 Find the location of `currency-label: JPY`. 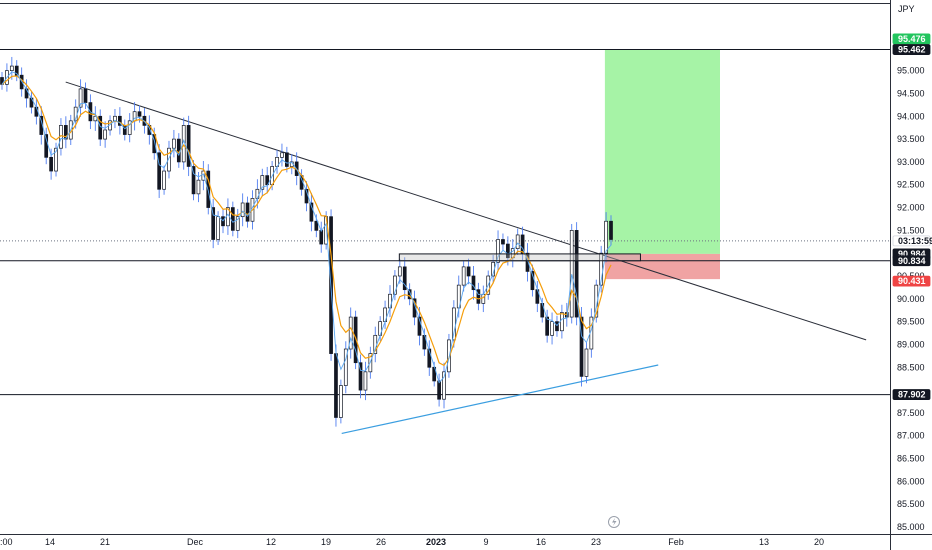

currency-label: JPY is located at coordinates (906, 9).